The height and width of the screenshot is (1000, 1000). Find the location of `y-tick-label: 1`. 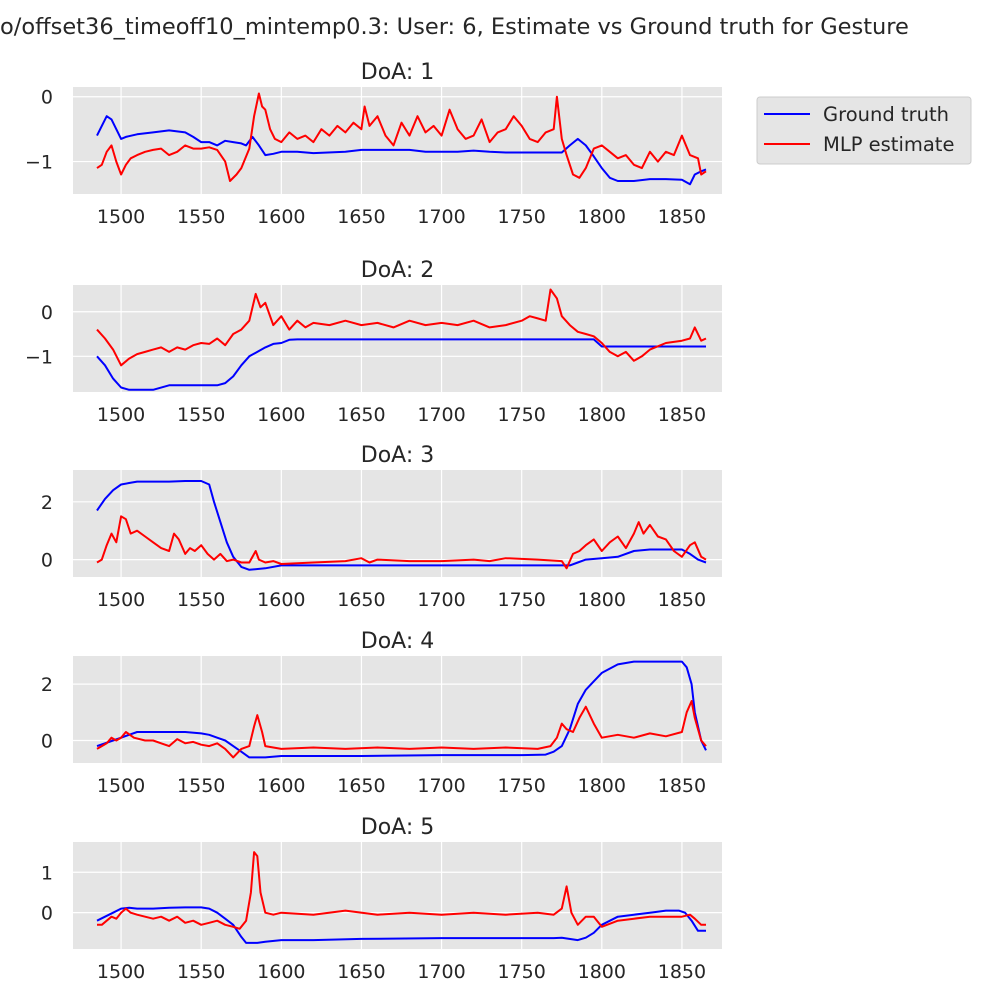

y-tick-label: 1 is located at coordinates (47, 873).